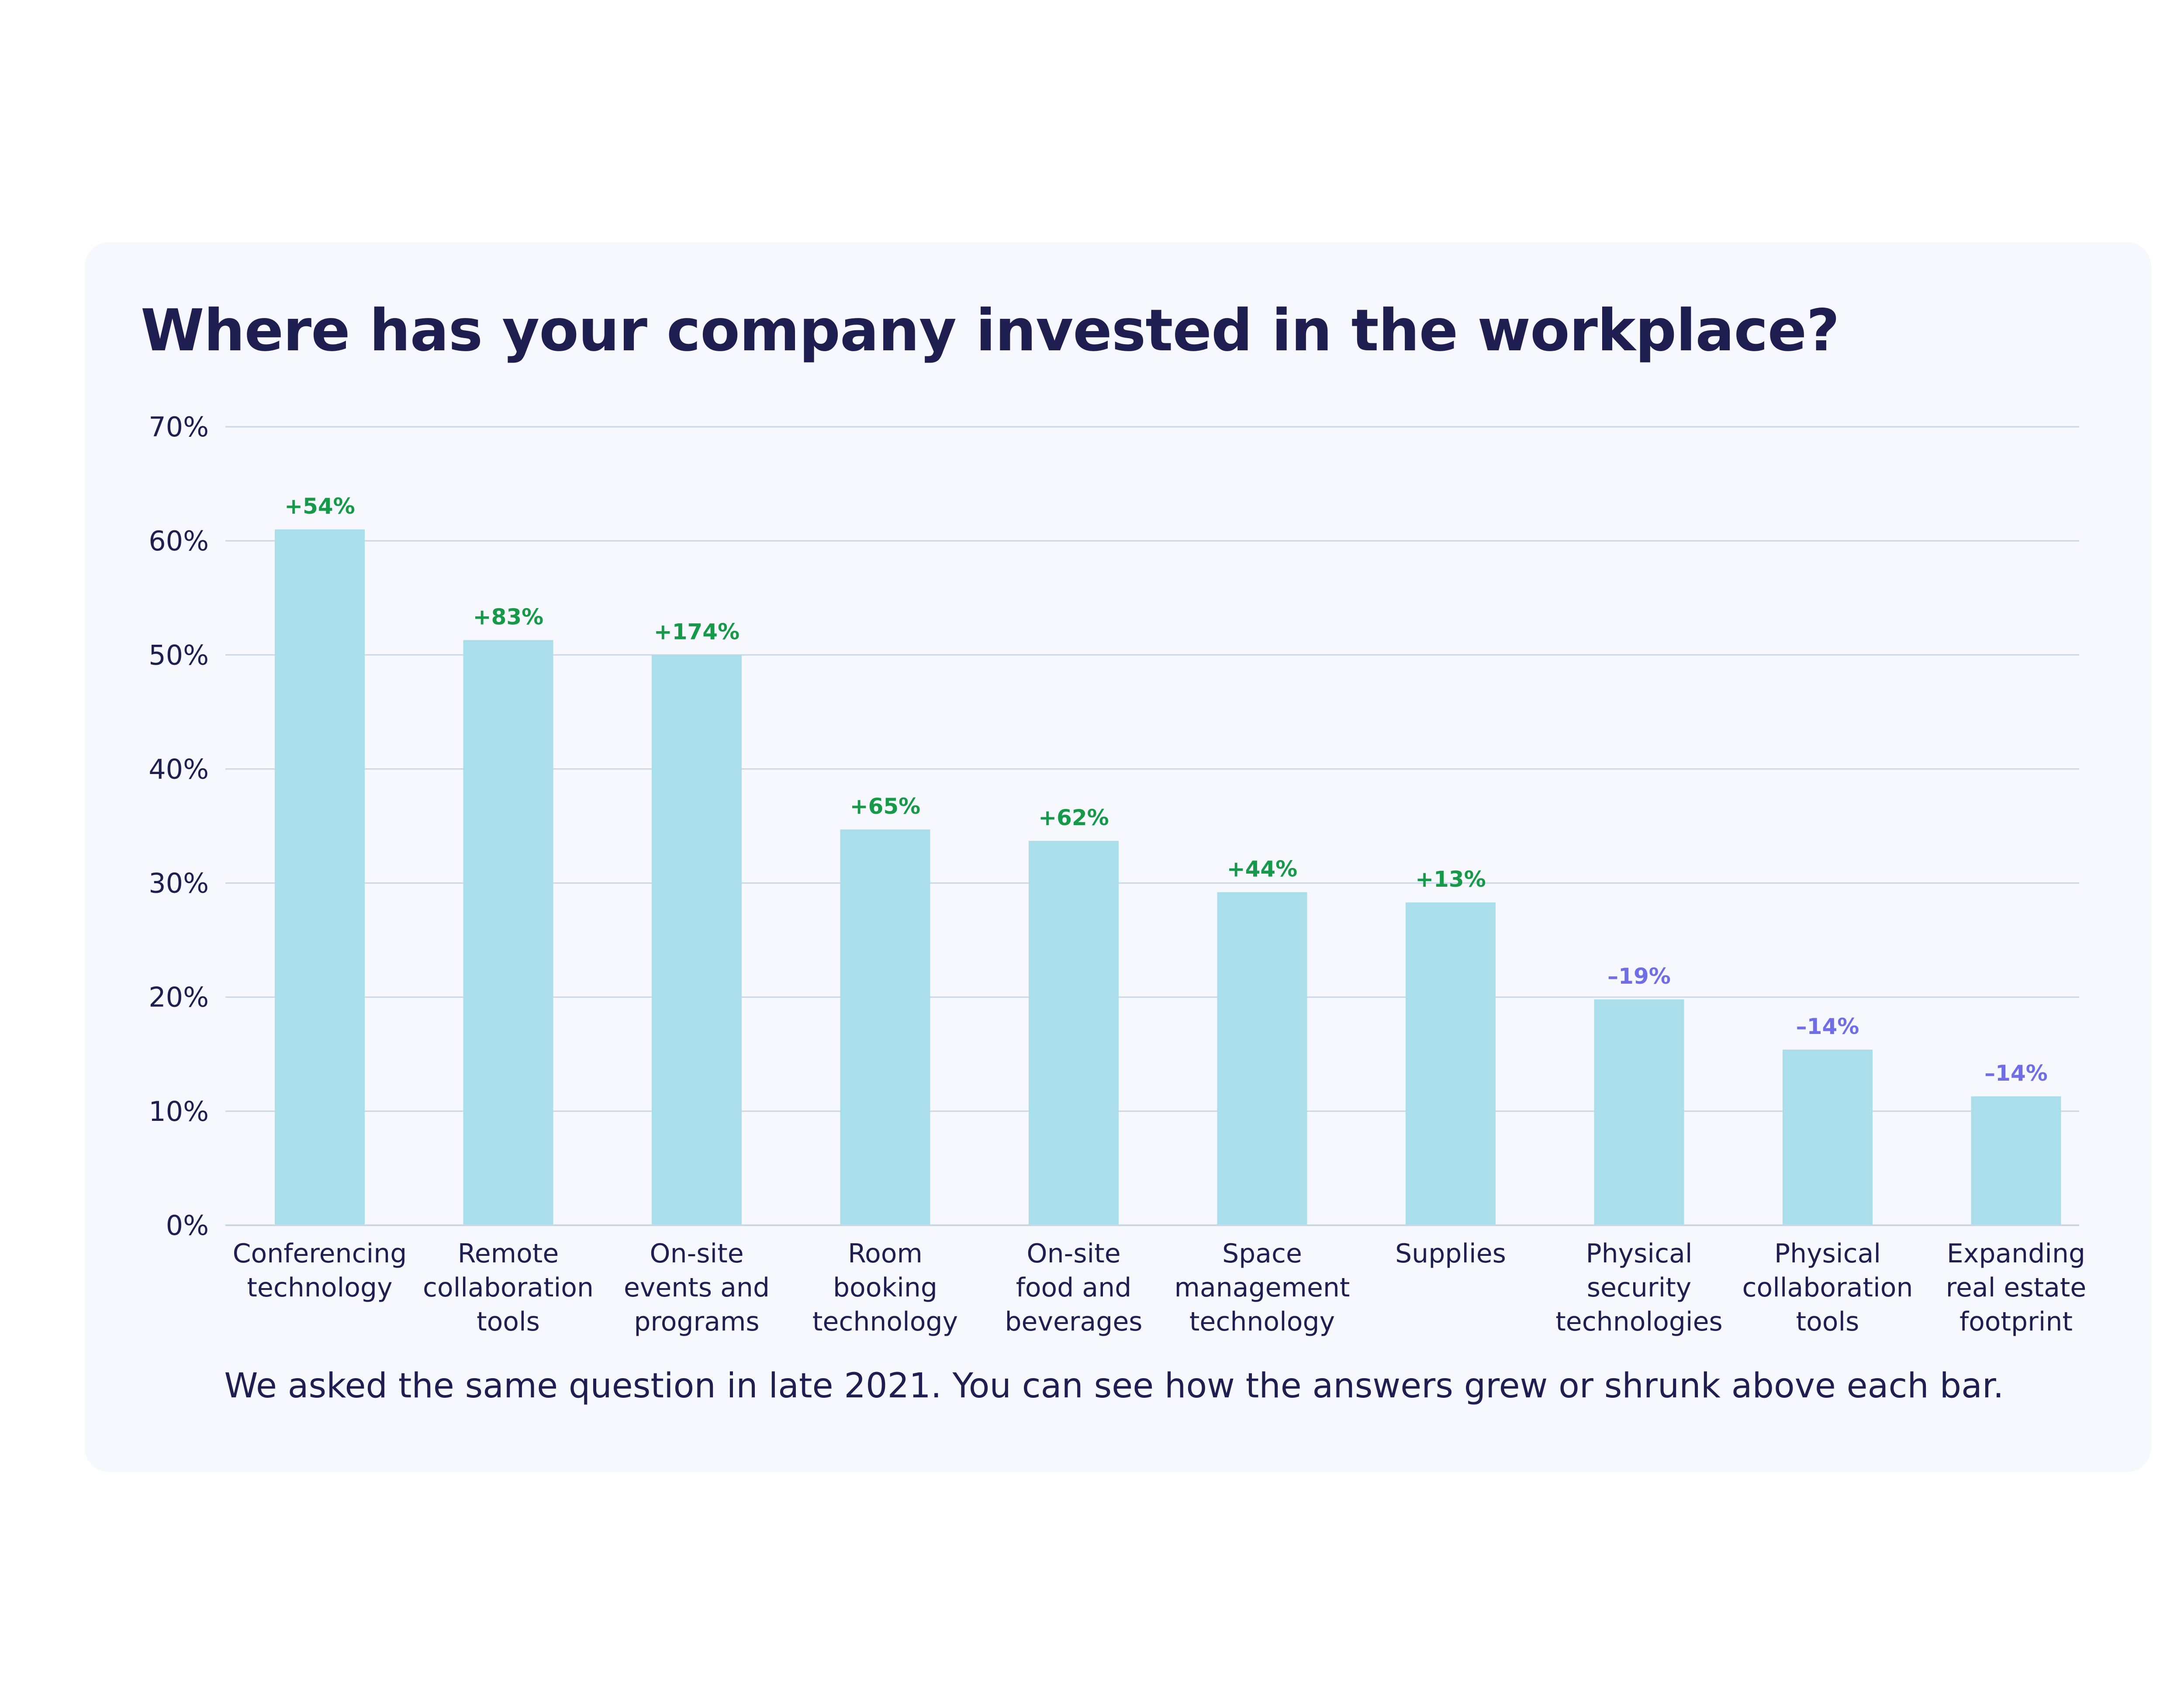  What do you see at coordinates (885, 1253) in the screenshot?
I see `x-category-label-line: Room` at bounding box center [885, 1253].